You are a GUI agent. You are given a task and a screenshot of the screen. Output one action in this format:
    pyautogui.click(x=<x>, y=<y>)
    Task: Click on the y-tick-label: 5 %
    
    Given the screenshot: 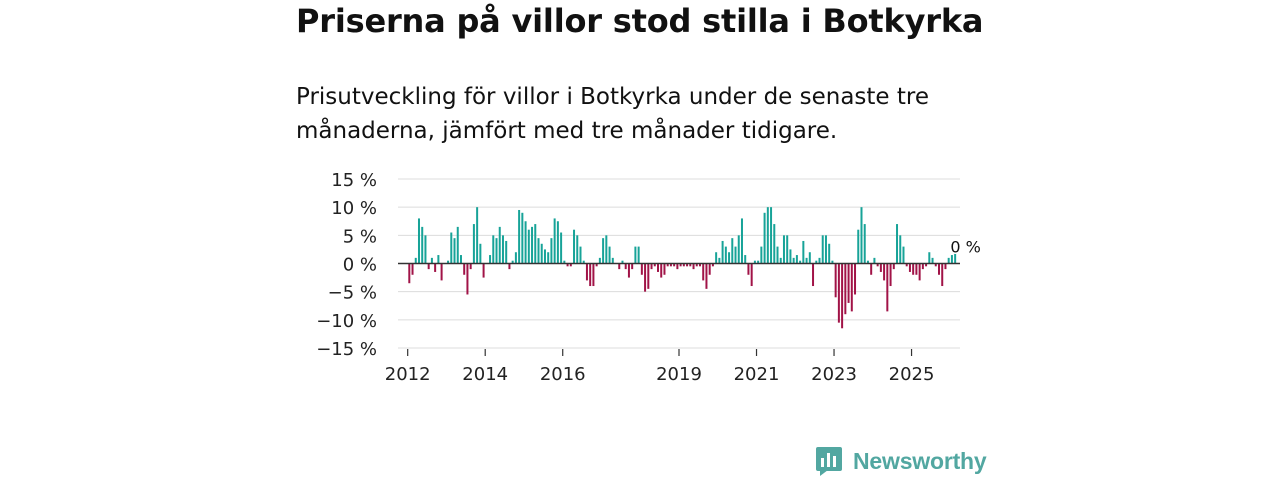 What is the action you would take?
    pyautogui.click(x=360, y=236)
    